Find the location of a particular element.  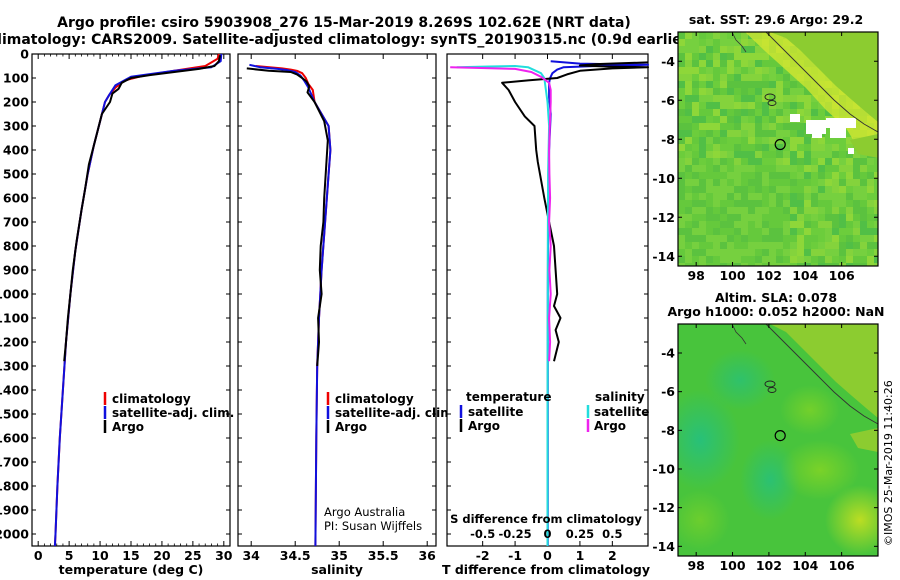

depth-tick-label: 0 is located at coordinates (24, 54).